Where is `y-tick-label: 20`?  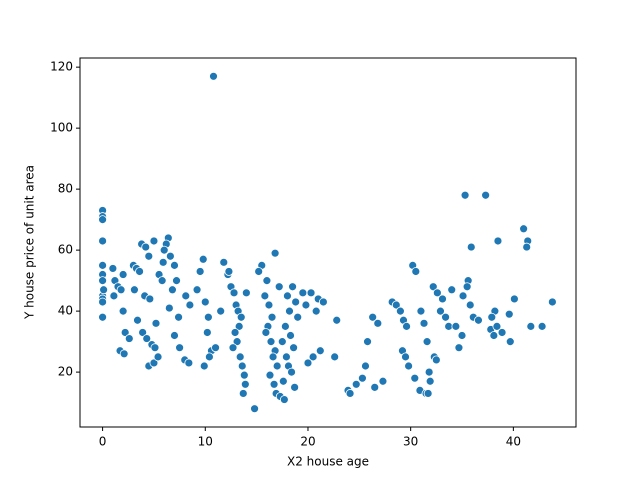 y-tick-label: 20 is located at coordinates (65, 372).